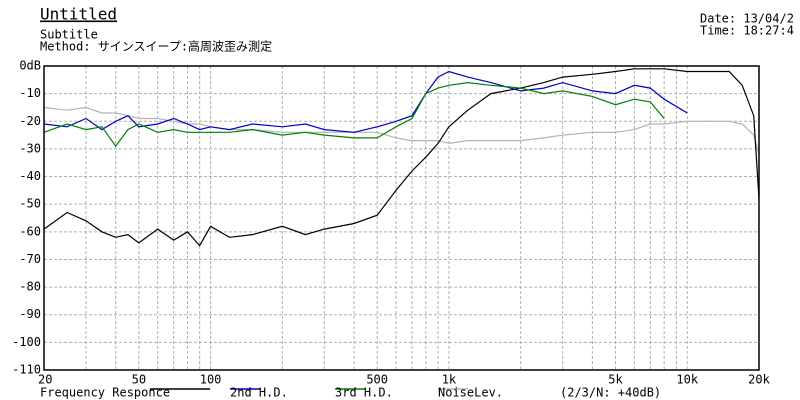 This screenshot has height=400, width=800. Describe the element at coordinates (156, 46) in the screenshot. I see `method-label: Method: サインスイープ:高周波歪み測定` at that location.